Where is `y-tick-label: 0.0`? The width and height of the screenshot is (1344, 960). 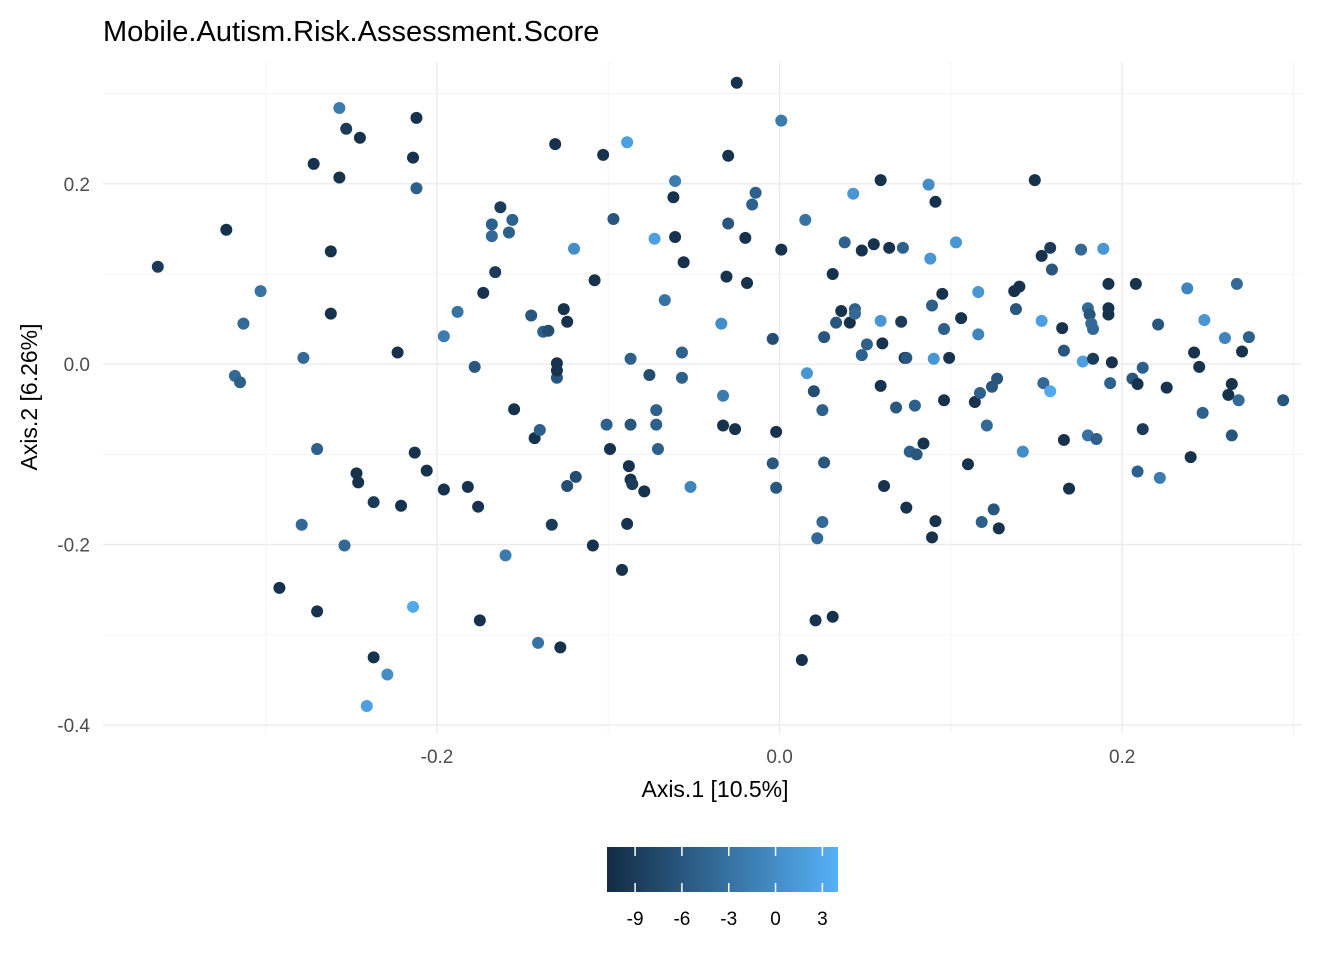 y-tick-label: 0.0 is located at coordinates (77, 365).